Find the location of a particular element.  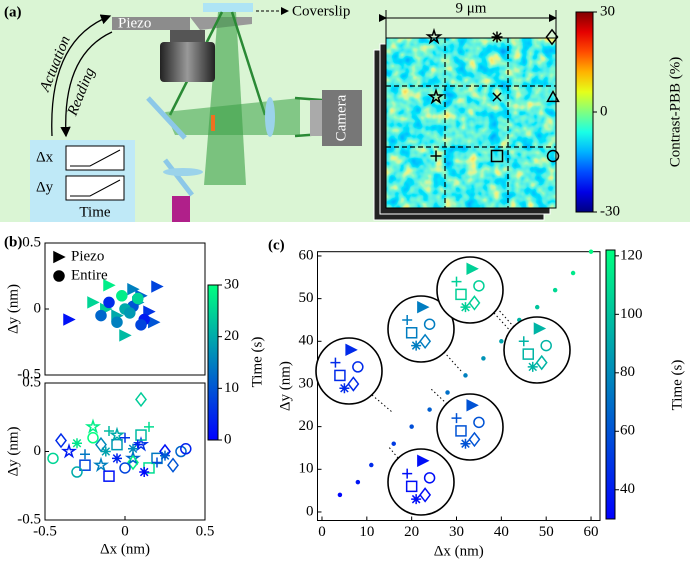

dy-label: Δy is located at coordinates (45, 187).